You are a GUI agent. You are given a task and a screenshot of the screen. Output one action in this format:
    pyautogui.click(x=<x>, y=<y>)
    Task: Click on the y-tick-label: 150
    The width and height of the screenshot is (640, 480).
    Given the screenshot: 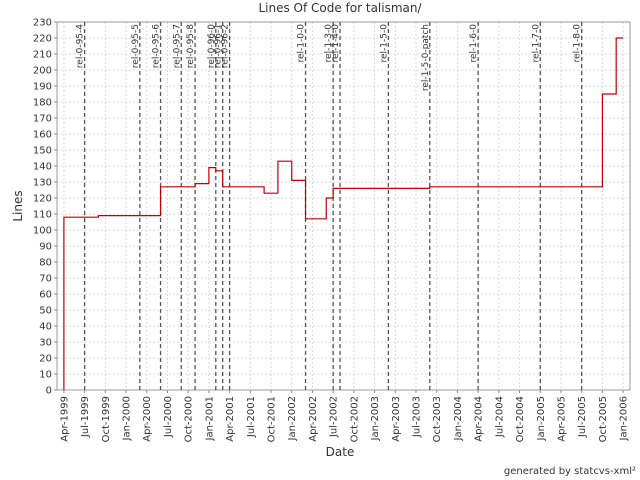 What is the action you would take?
    pyautogui.click(x=42, y=151)
    